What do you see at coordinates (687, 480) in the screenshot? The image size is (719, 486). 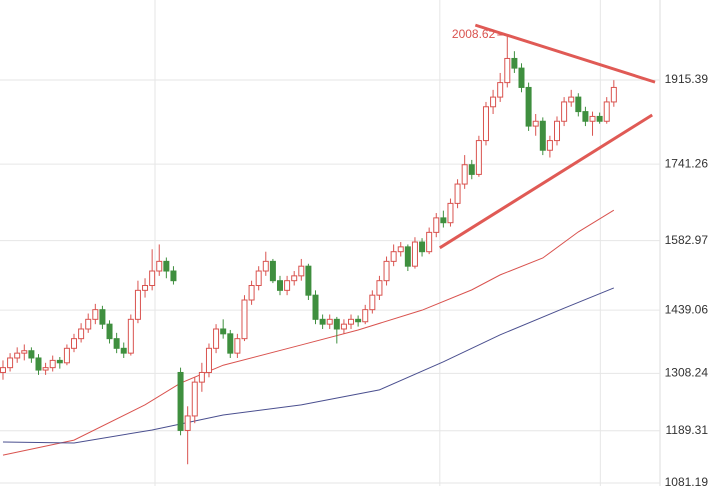 I see `y-tick-label: 1081.19` at bounding box center [687, 480].